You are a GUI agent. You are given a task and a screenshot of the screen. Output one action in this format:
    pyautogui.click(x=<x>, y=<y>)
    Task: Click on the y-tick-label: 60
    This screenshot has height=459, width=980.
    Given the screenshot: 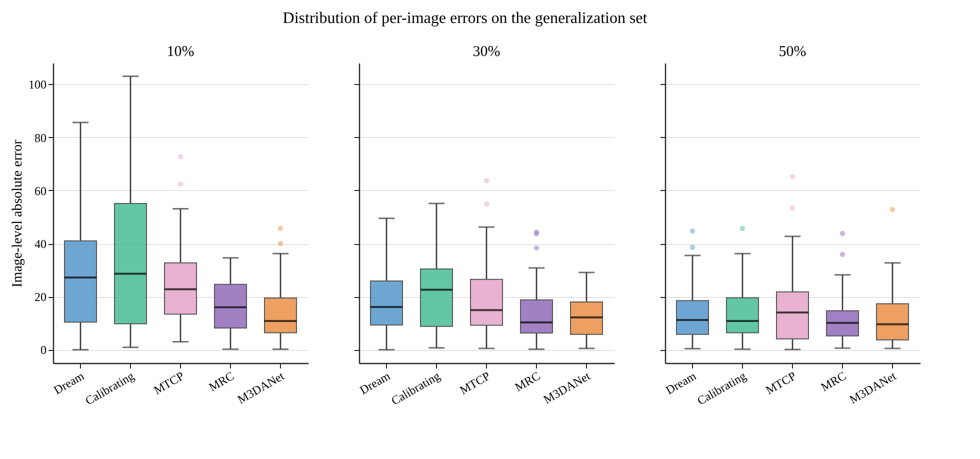 What is the action you would take?
    pyautogui.click(x=40, y=191)
    